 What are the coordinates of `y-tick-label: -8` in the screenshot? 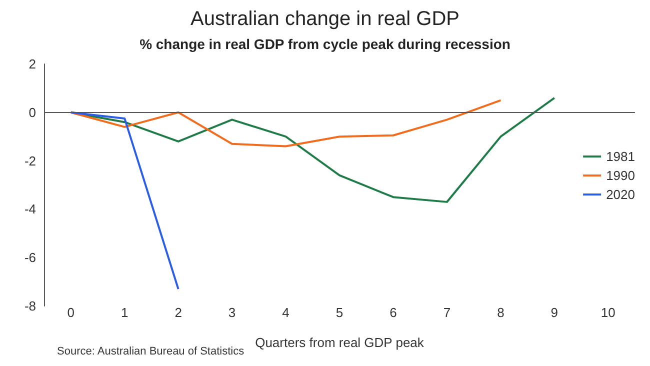 It's located at (30, 306).